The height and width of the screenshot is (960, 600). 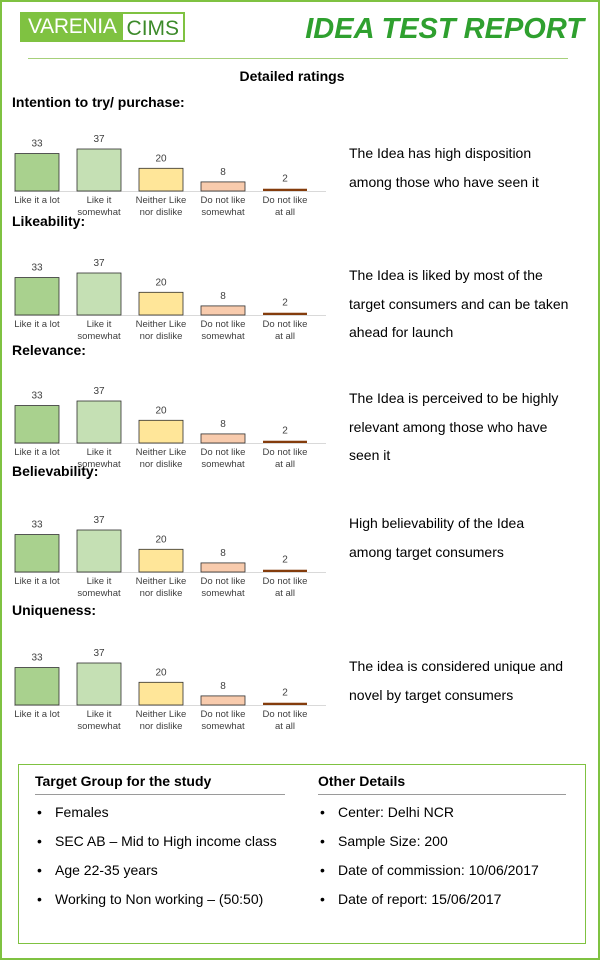 What do you see at coordinates (71, 27) in the screenshot?
I see `logo-left-text: VARENIA` at bounding box center [71, 27].